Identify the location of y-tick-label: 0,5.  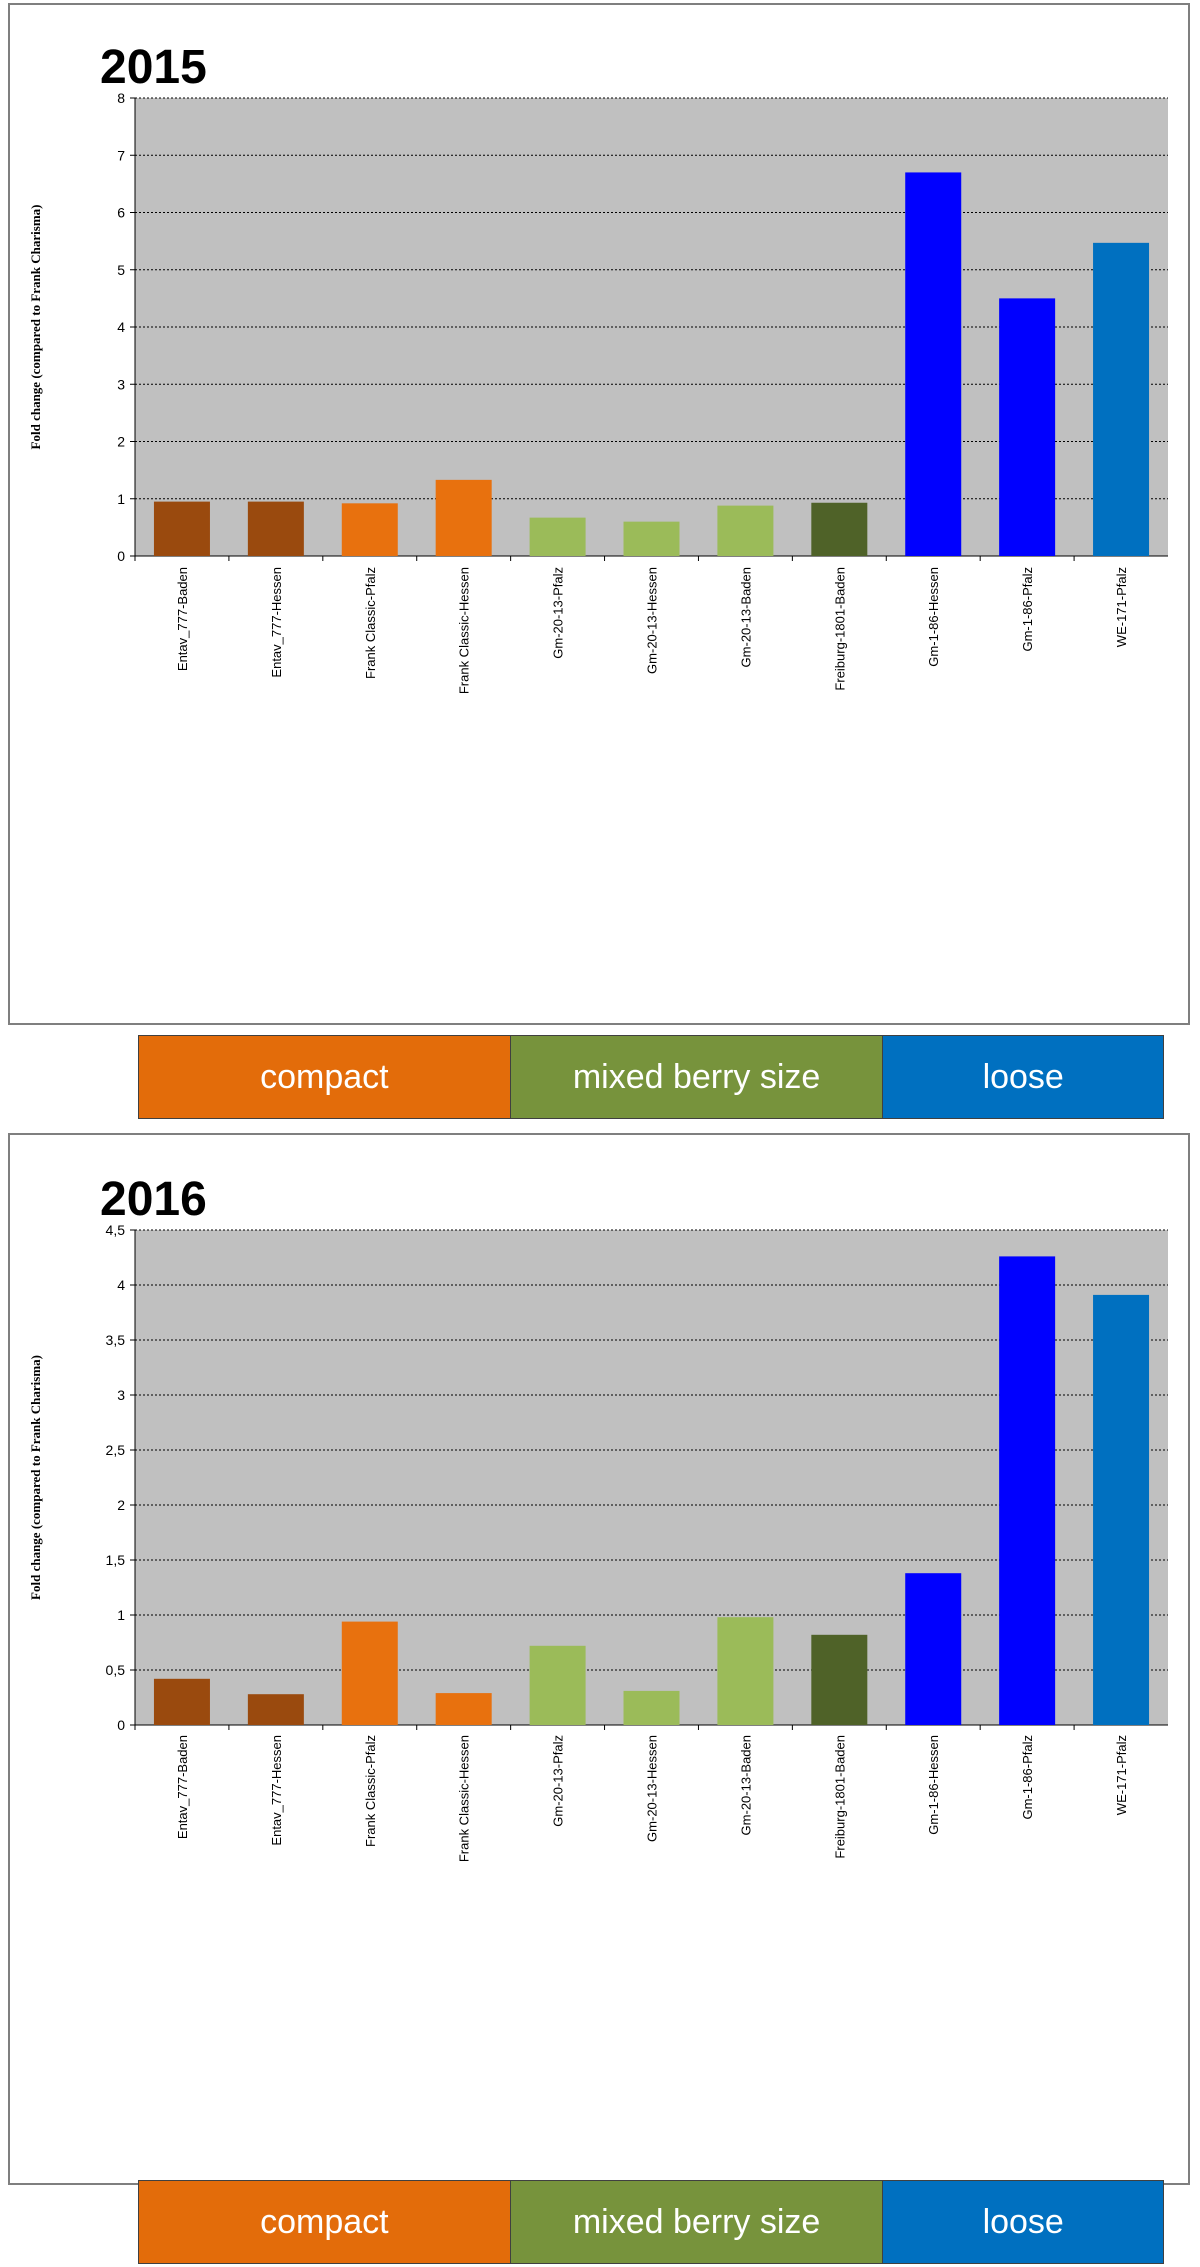
(116, 1670).